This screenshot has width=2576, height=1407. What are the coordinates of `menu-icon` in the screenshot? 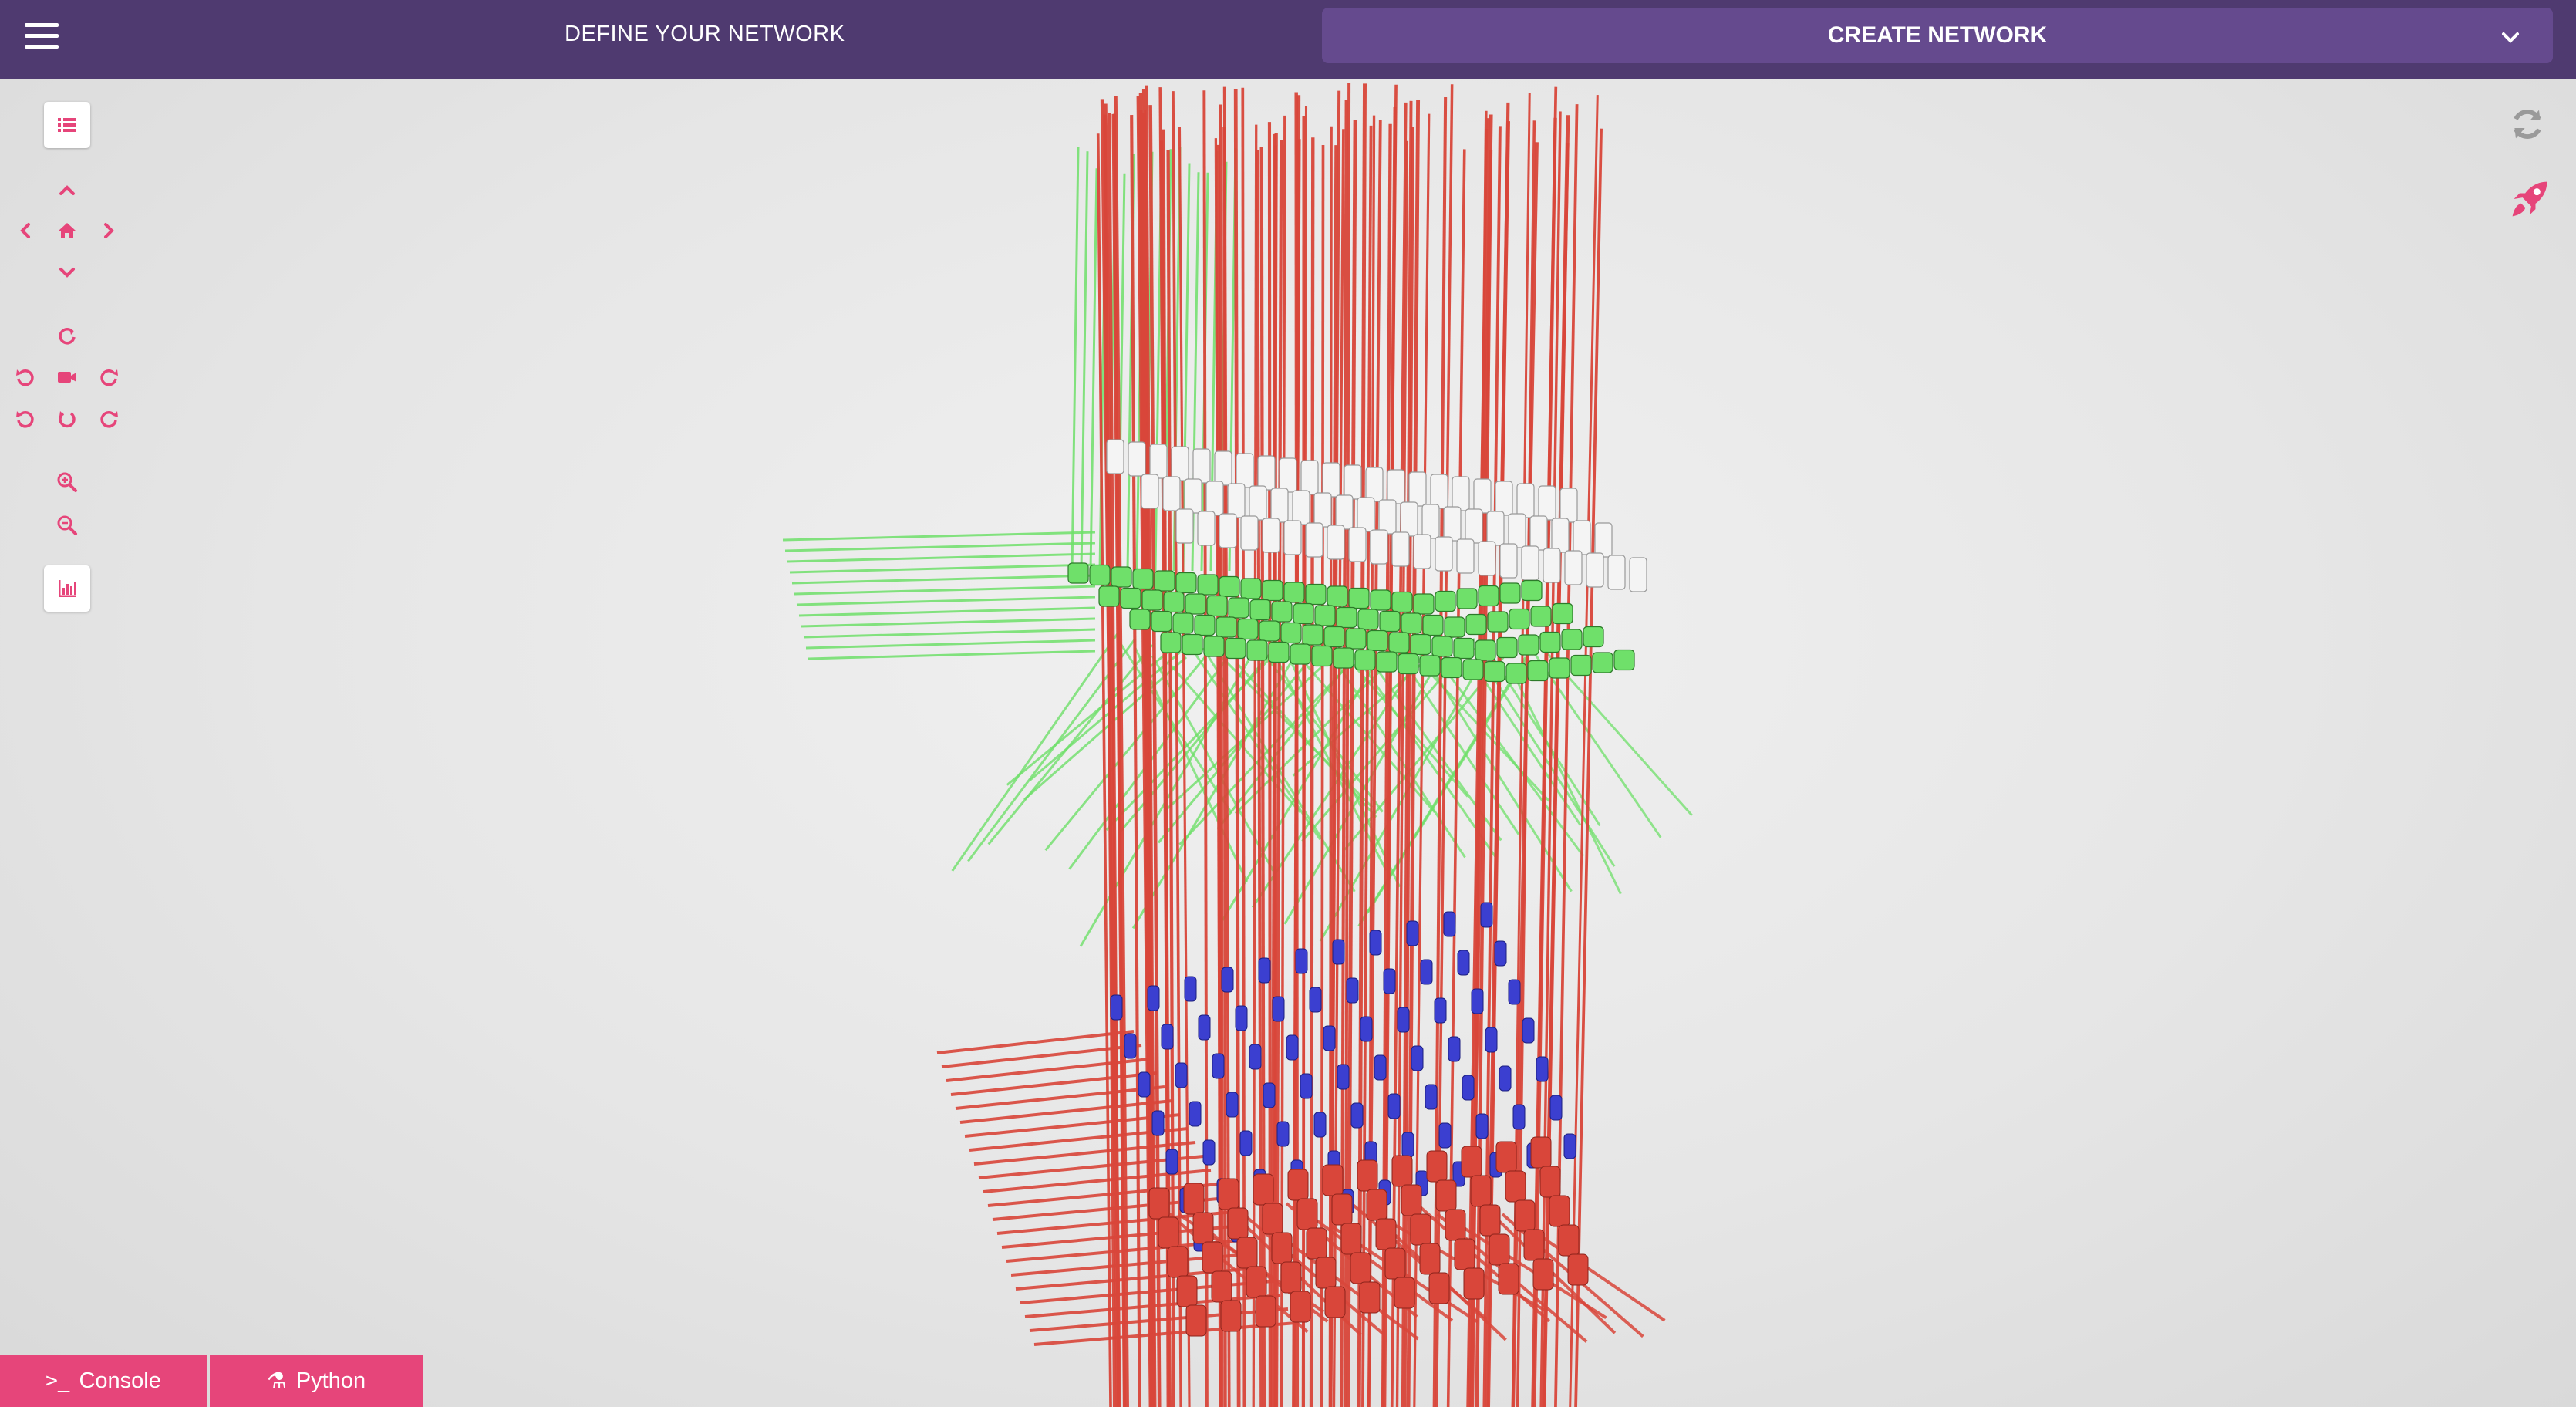 It's located at (42, 38).